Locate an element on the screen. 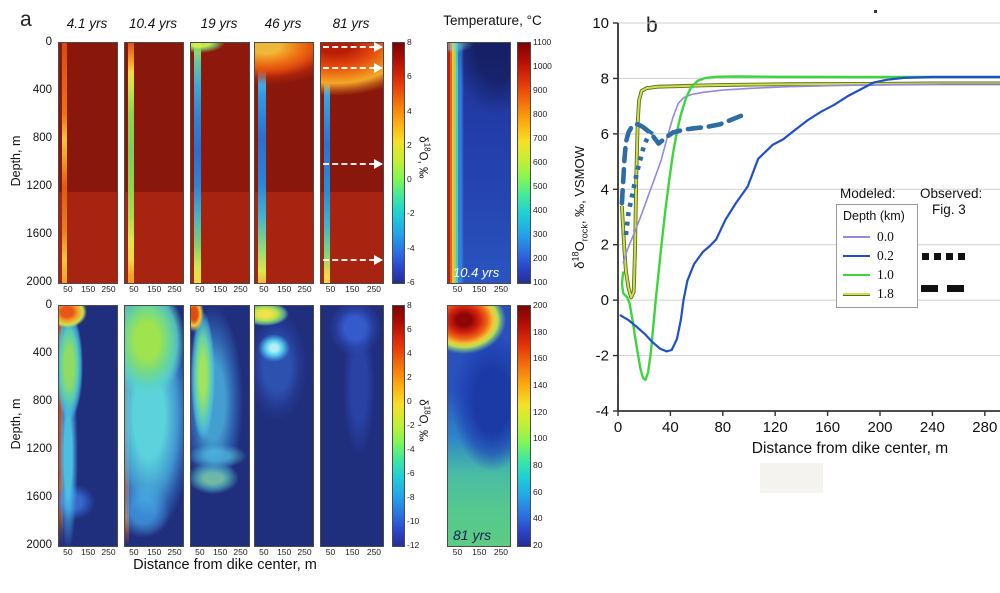 This screenshot has width=1000, height=593. colorbar-d18O-bottom-label: δ18O, ‰ is located at coordinates (424, 420).